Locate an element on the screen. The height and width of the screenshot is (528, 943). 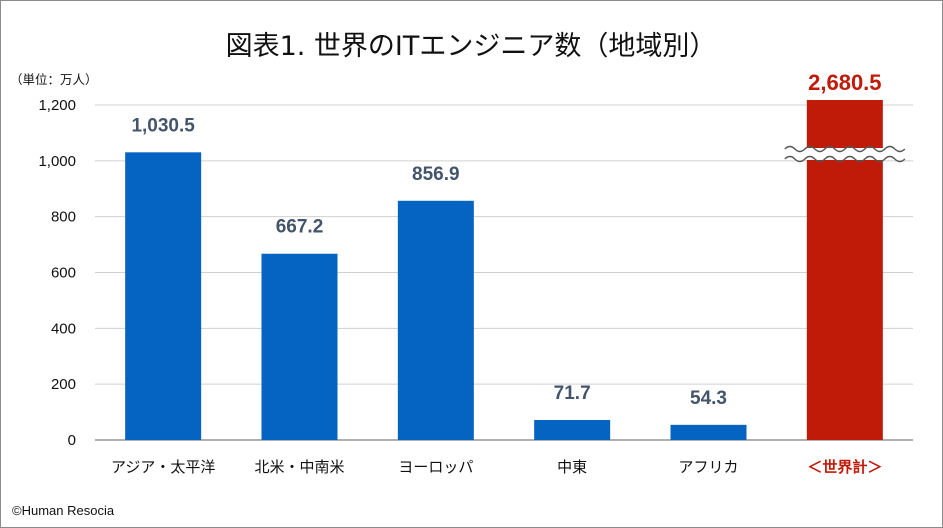
chart-title: 図表1. 世界のITエンジニア数（地域別） is located at coordinates (471, 46).